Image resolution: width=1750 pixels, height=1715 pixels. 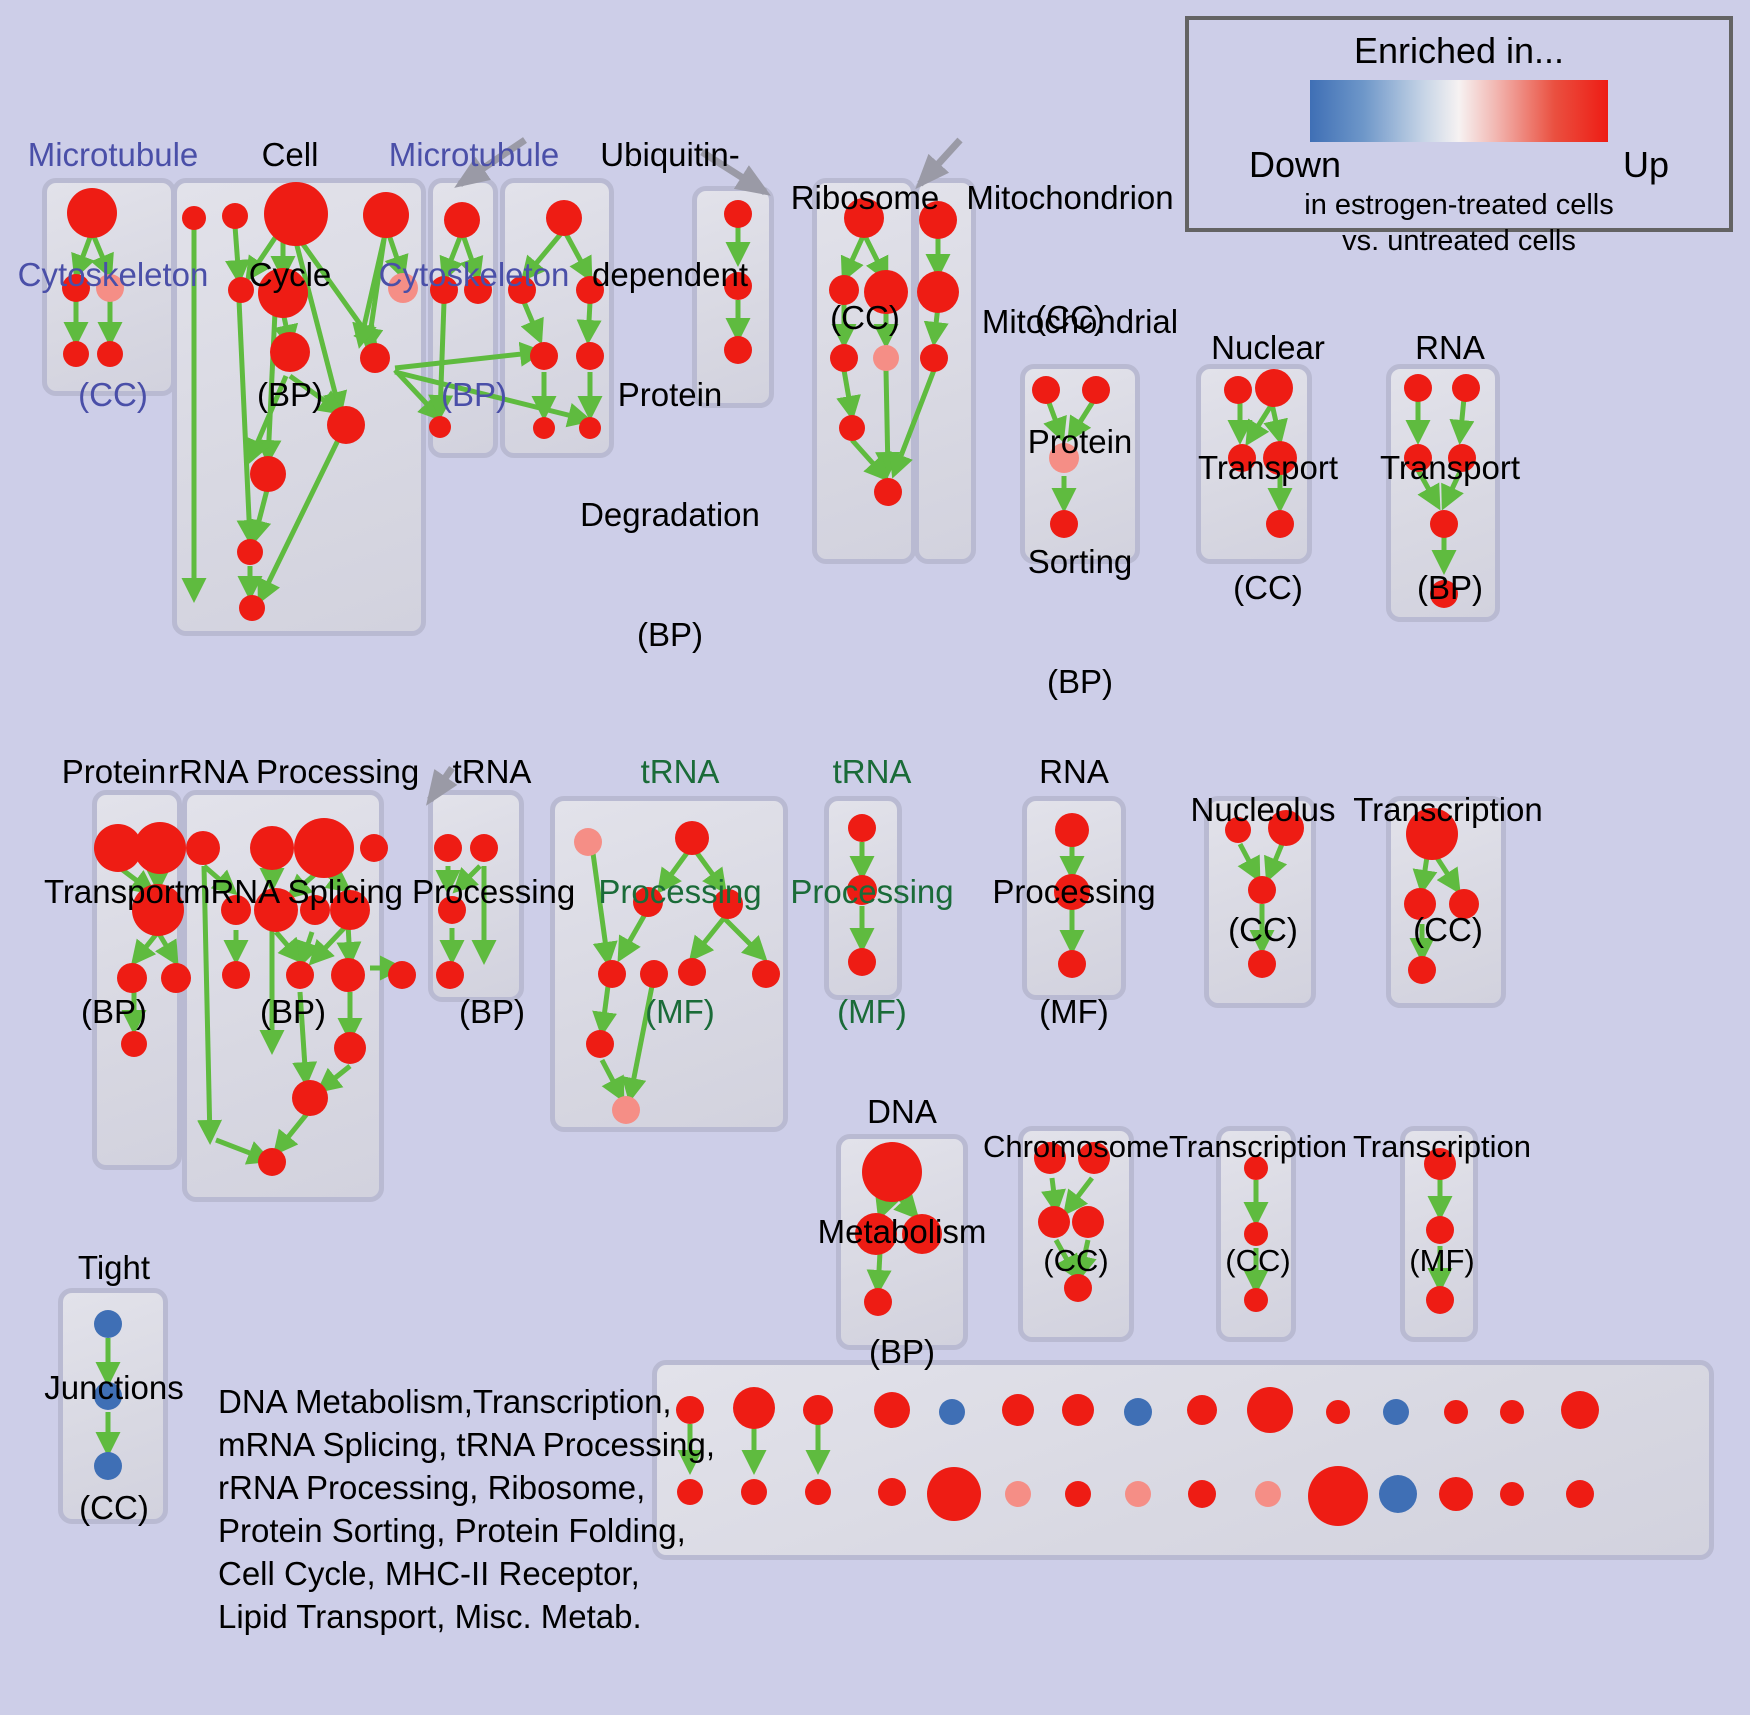 What do you see at coordinates (670, 274) in the screenshot?
I see `cluster-label-line: dependent` at bounding box center [670, 274].